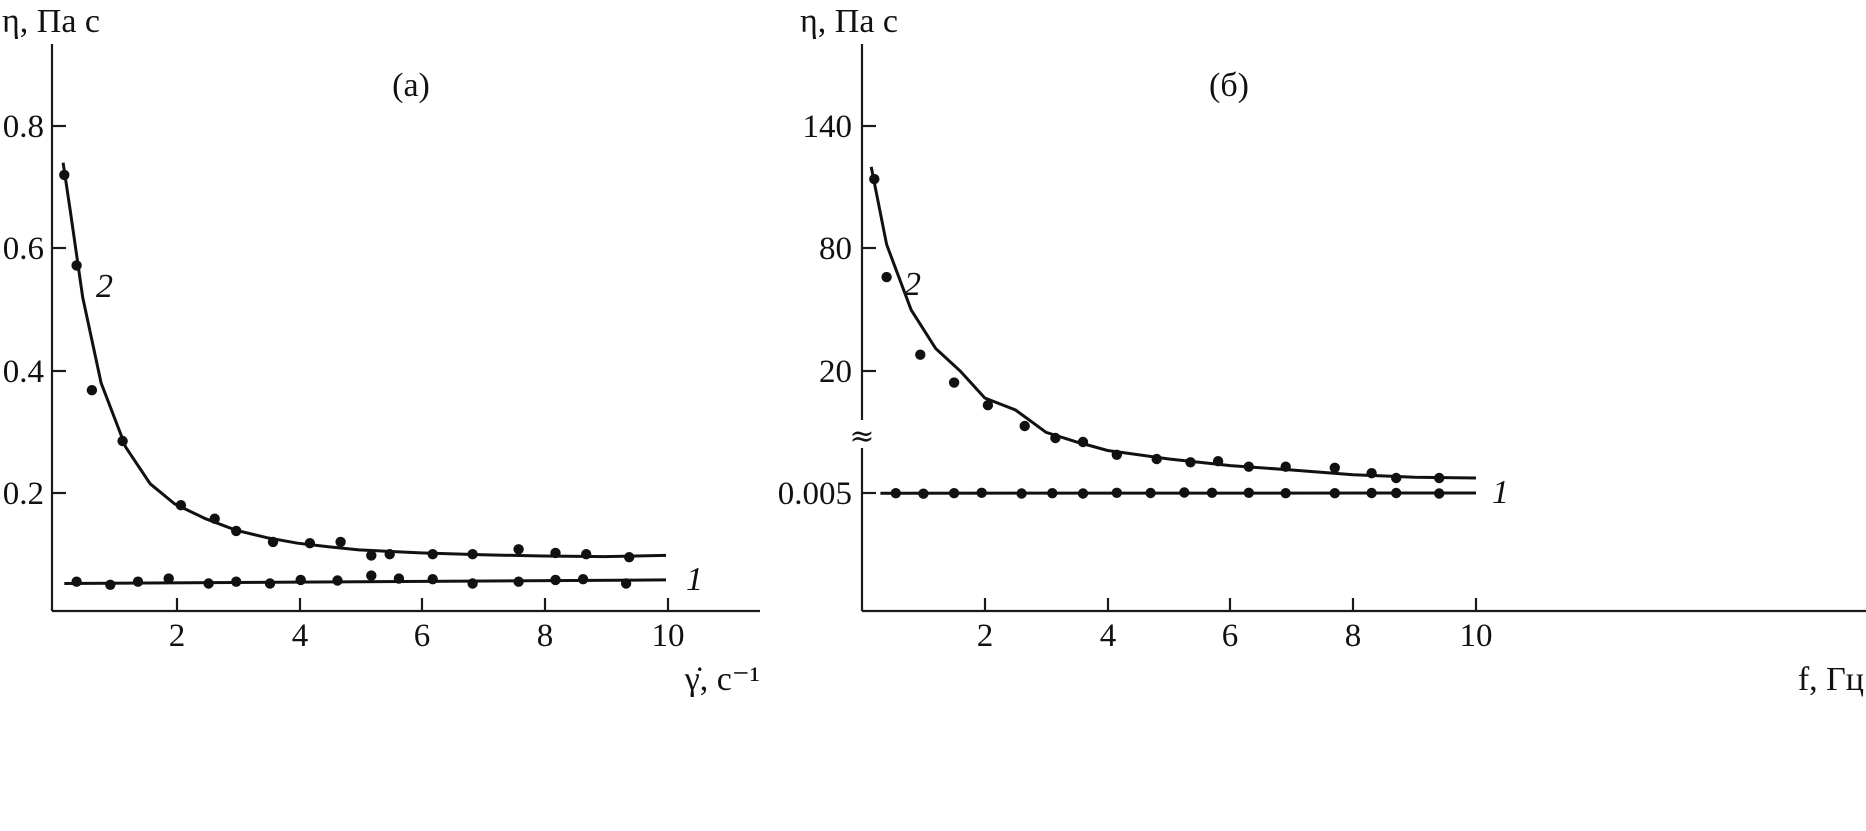  What do you see at coordinates (985, 636) in the screenshot?
I see `panel-b-x-tick-label: 2` at bounding box center [985, 636].